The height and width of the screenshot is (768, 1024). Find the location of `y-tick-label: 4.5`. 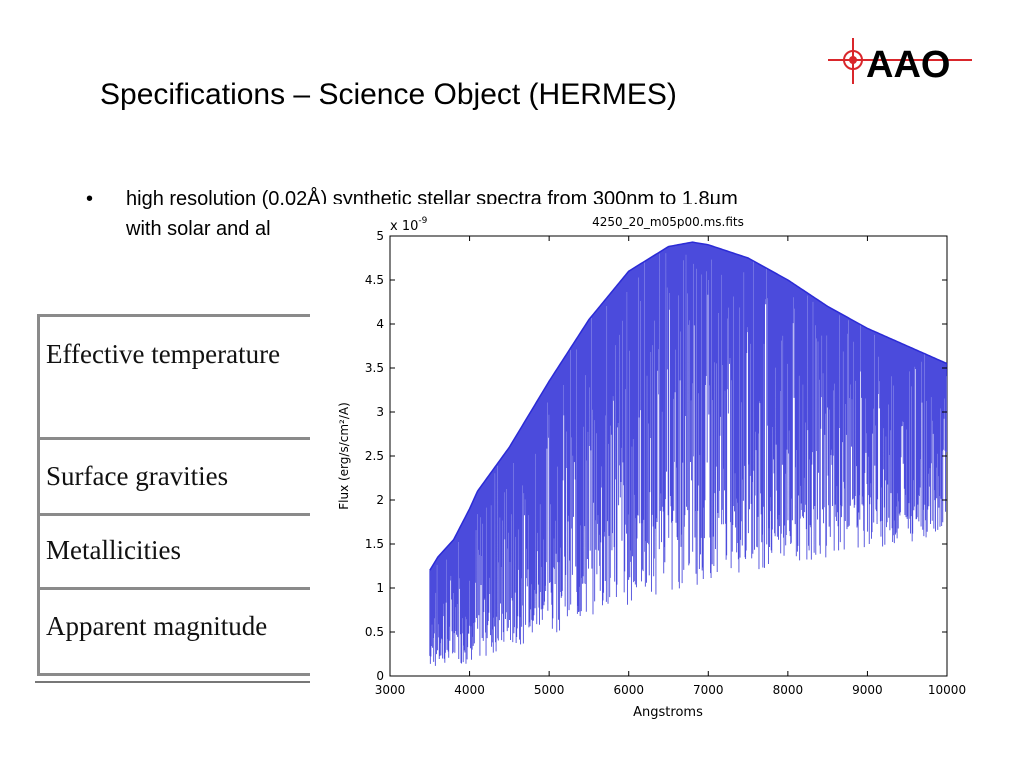

y-tick-label: 4.5 is located at coordinates (374, 280).